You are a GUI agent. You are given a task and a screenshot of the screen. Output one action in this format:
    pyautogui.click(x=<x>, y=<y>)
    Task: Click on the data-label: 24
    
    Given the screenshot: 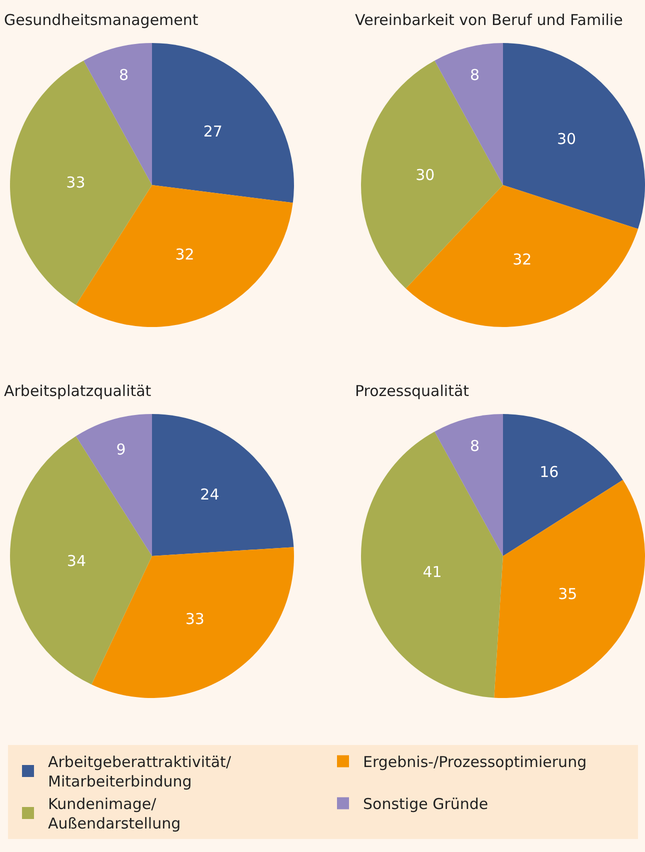 What is the action you would take?
    pyautogui.click(x=210, y=495)
    